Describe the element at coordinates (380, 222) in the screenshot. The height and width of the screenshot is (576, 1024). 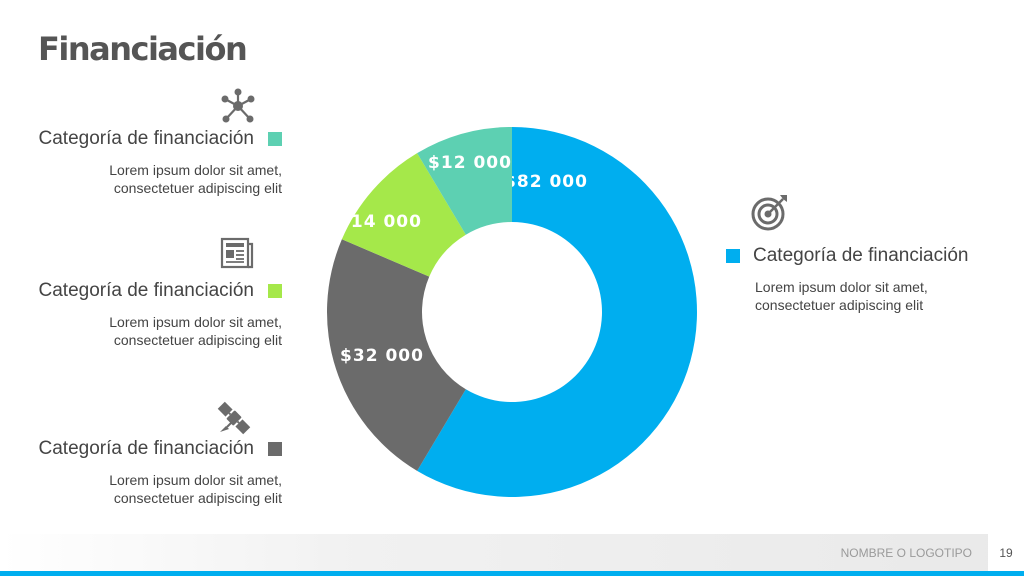
I see `data-label: $14 000` at that location.